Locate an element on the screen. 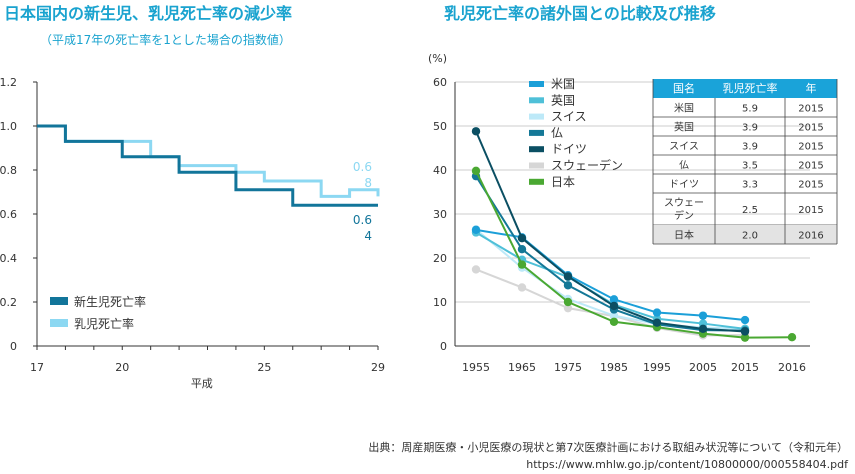  right-x-tick-label: 1975 is located at coordinates (568, 367).